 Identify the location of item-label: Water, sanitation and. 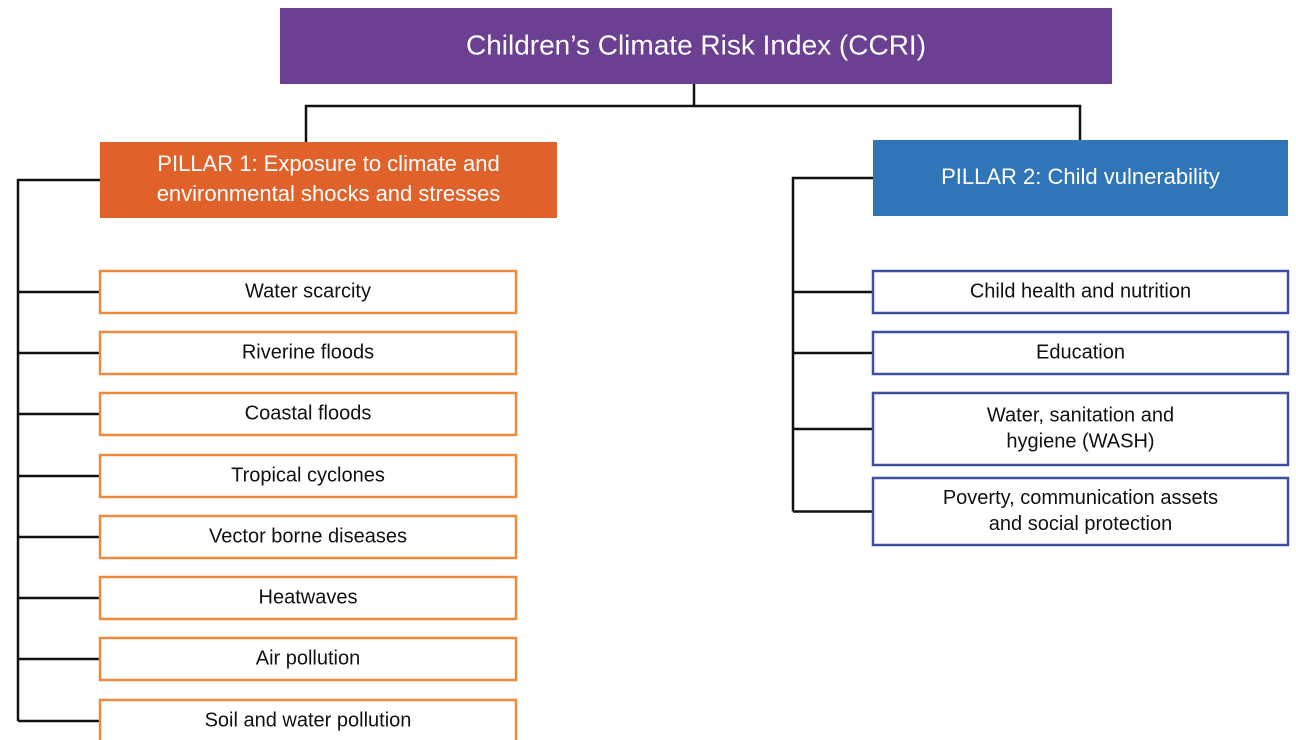
(1080, 415).